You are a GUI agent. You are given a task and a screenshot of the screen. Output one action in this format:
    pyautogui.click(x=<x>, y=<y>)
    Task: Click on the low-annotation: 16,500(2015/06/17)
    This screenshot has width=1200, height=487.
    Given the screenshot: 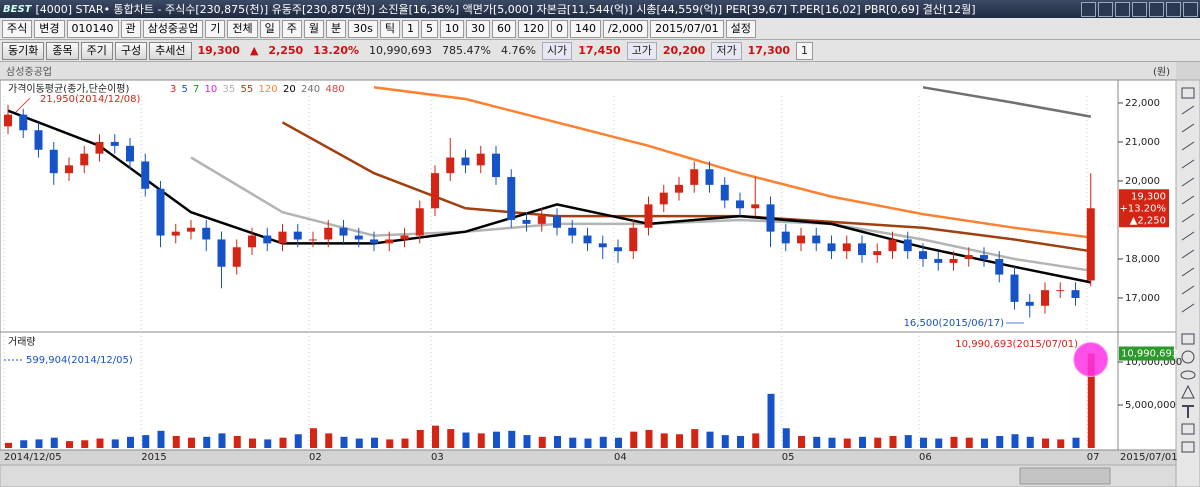 What is the action you would take?
    pyautogui.click(x=954, y=323)
    